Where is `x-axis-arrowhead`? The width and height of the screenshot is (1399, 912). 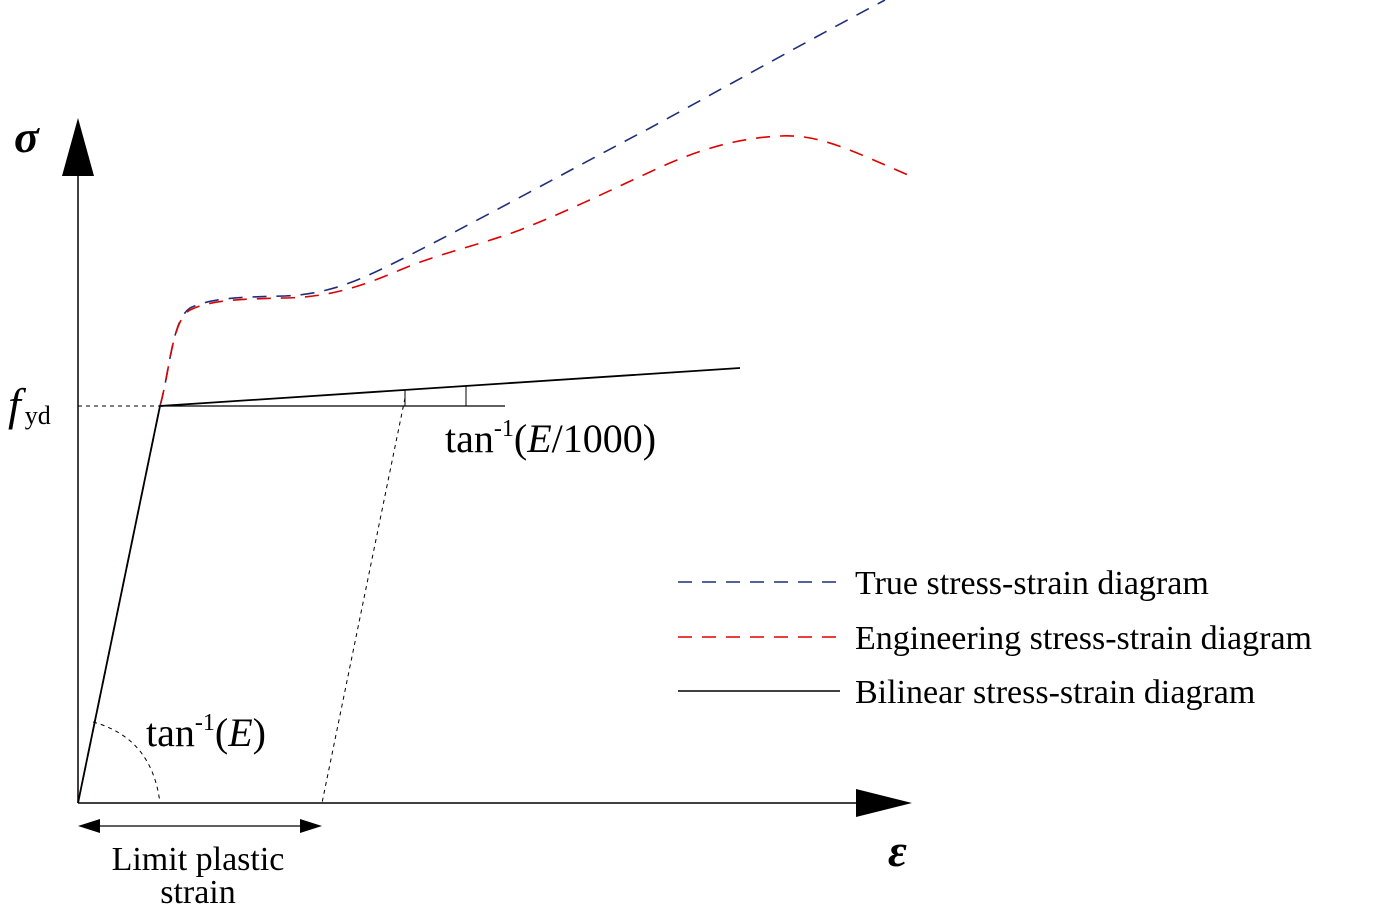 x-axis-arrowhead is located at coordinates (884, 803).